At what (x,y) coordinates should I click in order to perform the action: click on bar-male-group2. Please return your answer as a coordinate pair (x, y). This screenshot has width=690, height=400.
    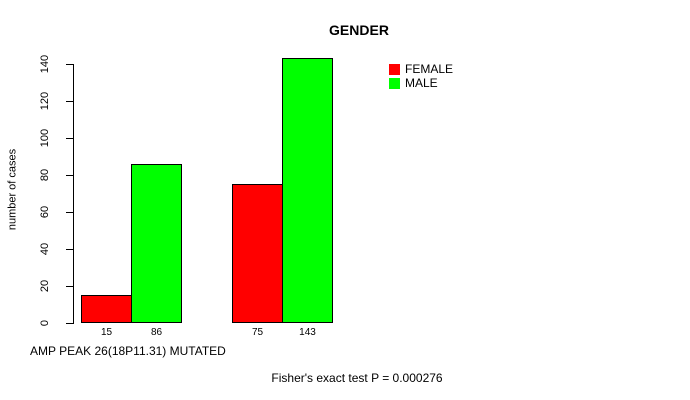
    Looking at the image, I should click on (307, 190).